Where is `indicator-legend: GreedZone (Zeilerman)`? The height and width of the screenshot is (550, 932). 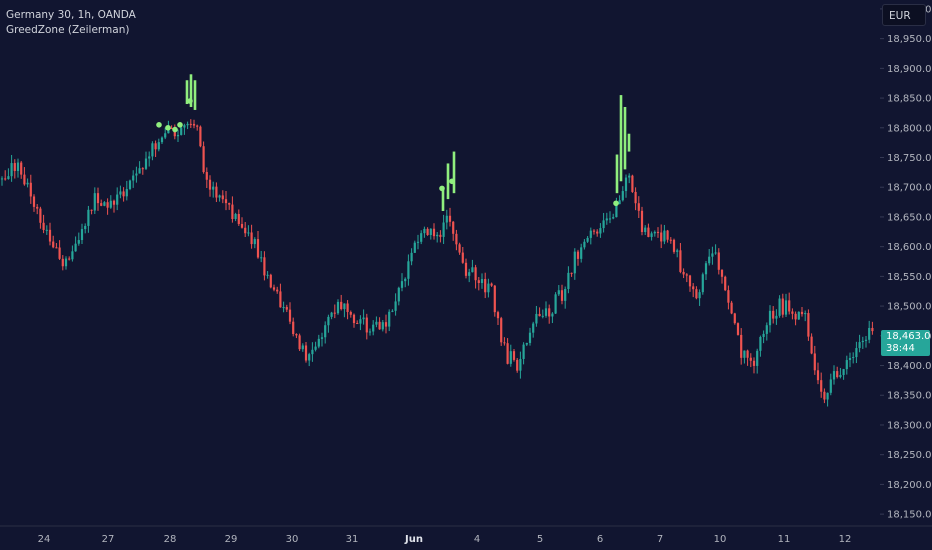 indicator-legend: GreedZone (Zeilerman) is located at coordinates (68, 30).